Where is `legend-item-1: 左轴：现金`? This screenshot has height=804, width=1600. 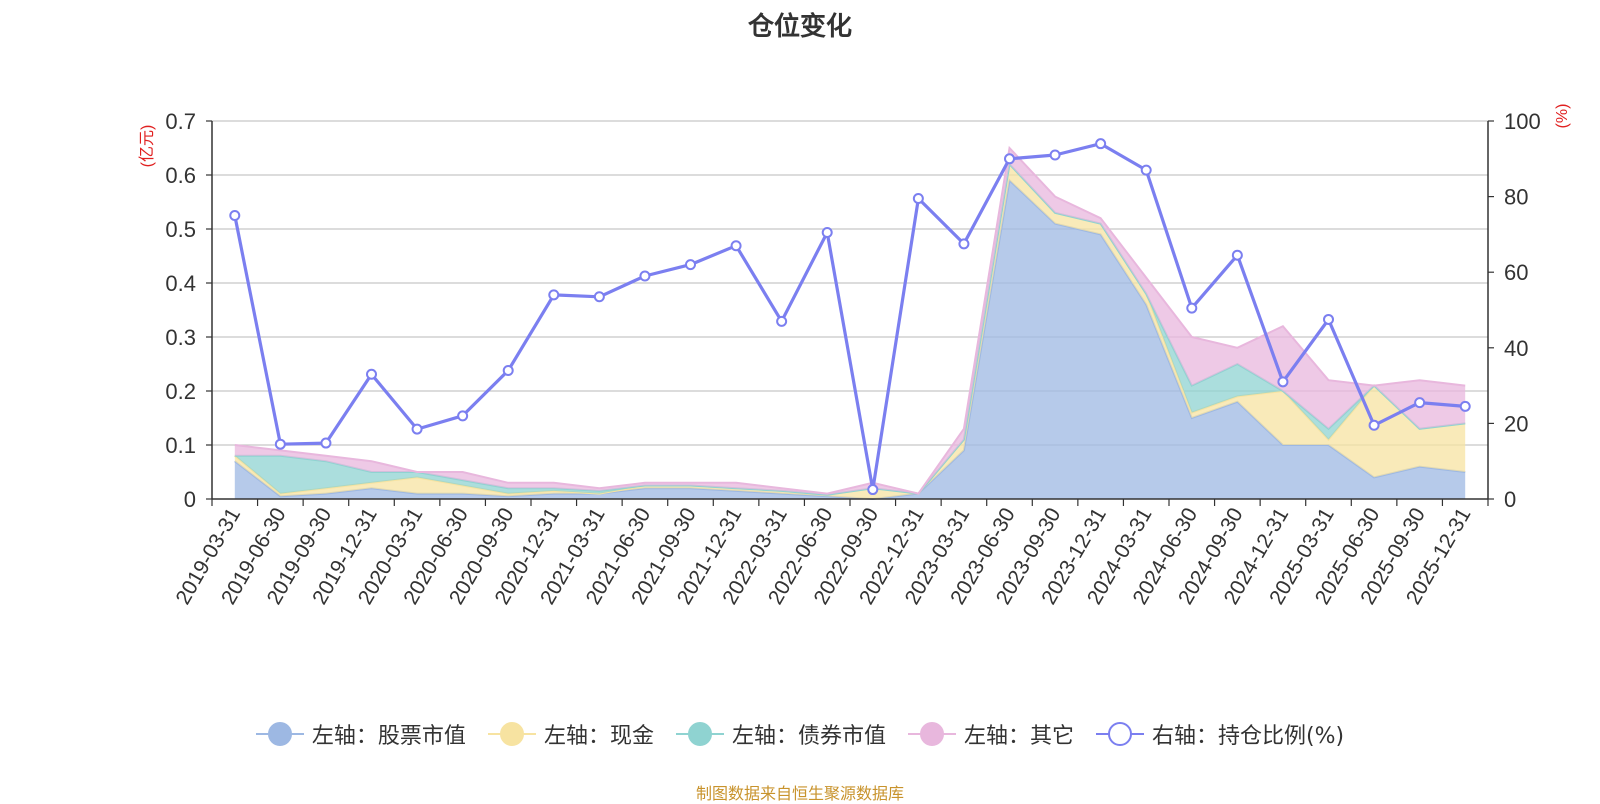
legend-item-1: 左轴：现金 is located at coordinates (570, 734).